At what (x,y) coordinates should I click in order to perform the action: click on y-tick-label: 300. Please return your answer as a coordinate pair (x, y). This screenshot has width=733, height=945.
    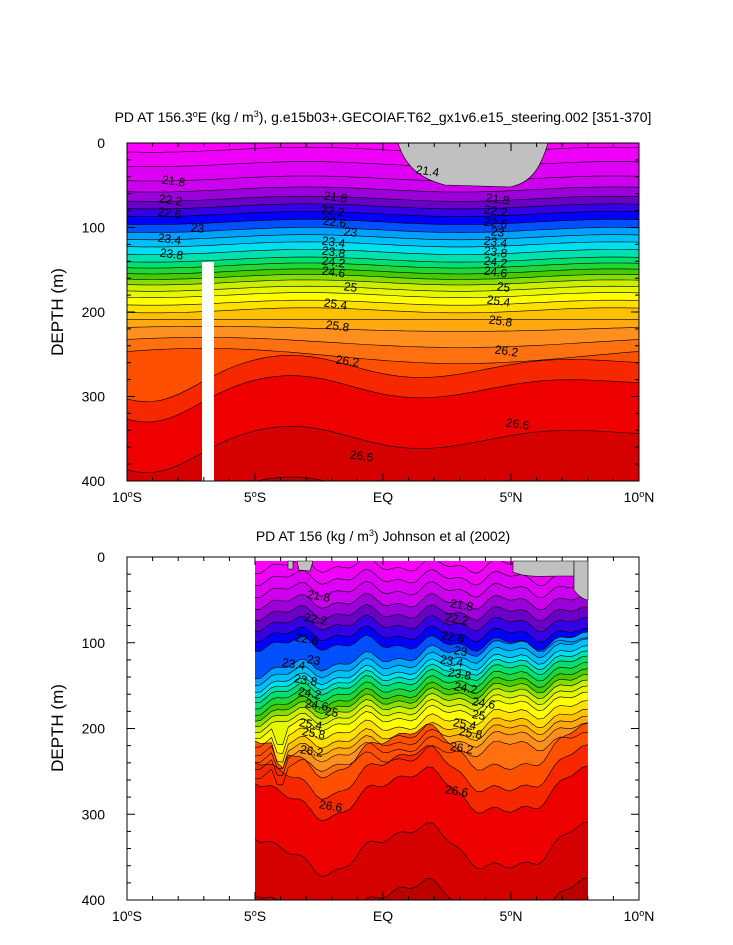
    Looking at the image, I should click on (94, 814).